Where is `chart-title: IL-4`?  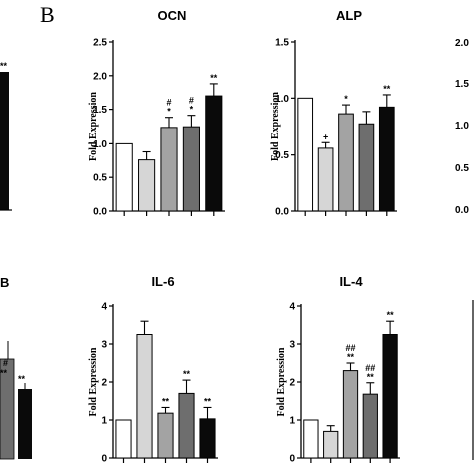 chart-title: IL-4 is located at coordinates (351, 281).